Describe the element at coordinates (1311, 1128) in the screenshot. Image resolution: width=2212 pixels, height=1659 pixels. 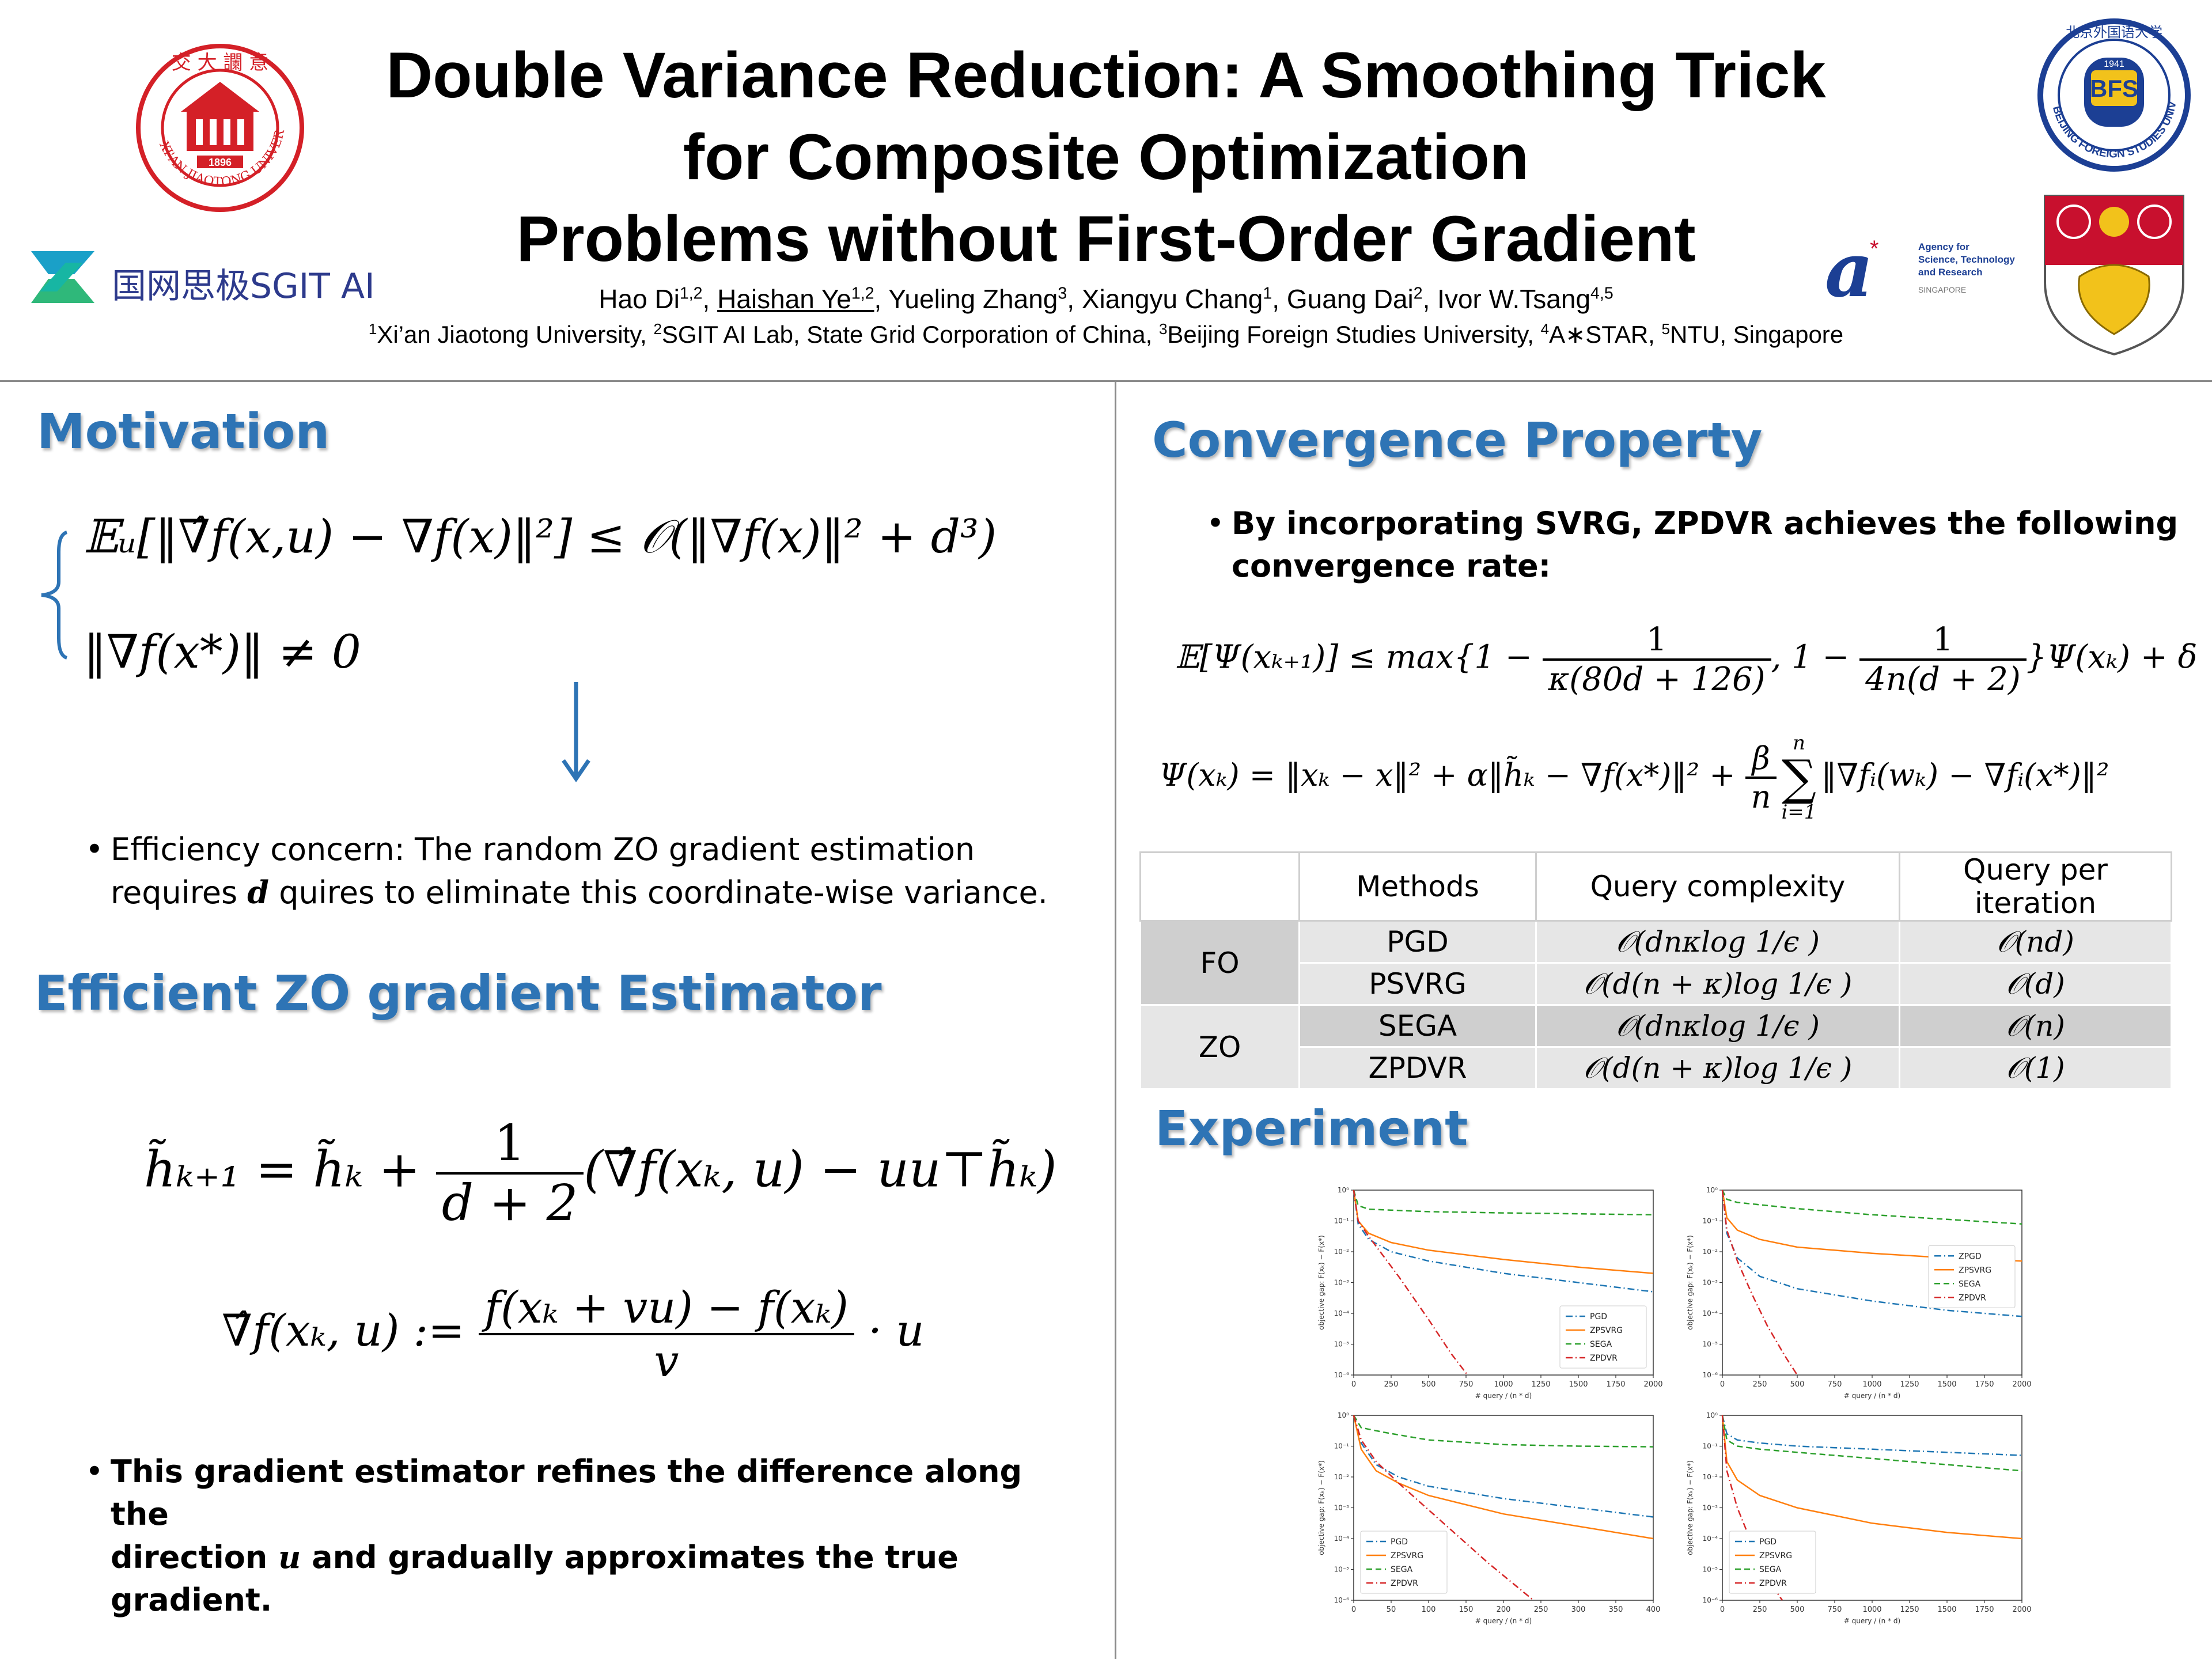
I see `experiment-heading: Experiment` at that location.